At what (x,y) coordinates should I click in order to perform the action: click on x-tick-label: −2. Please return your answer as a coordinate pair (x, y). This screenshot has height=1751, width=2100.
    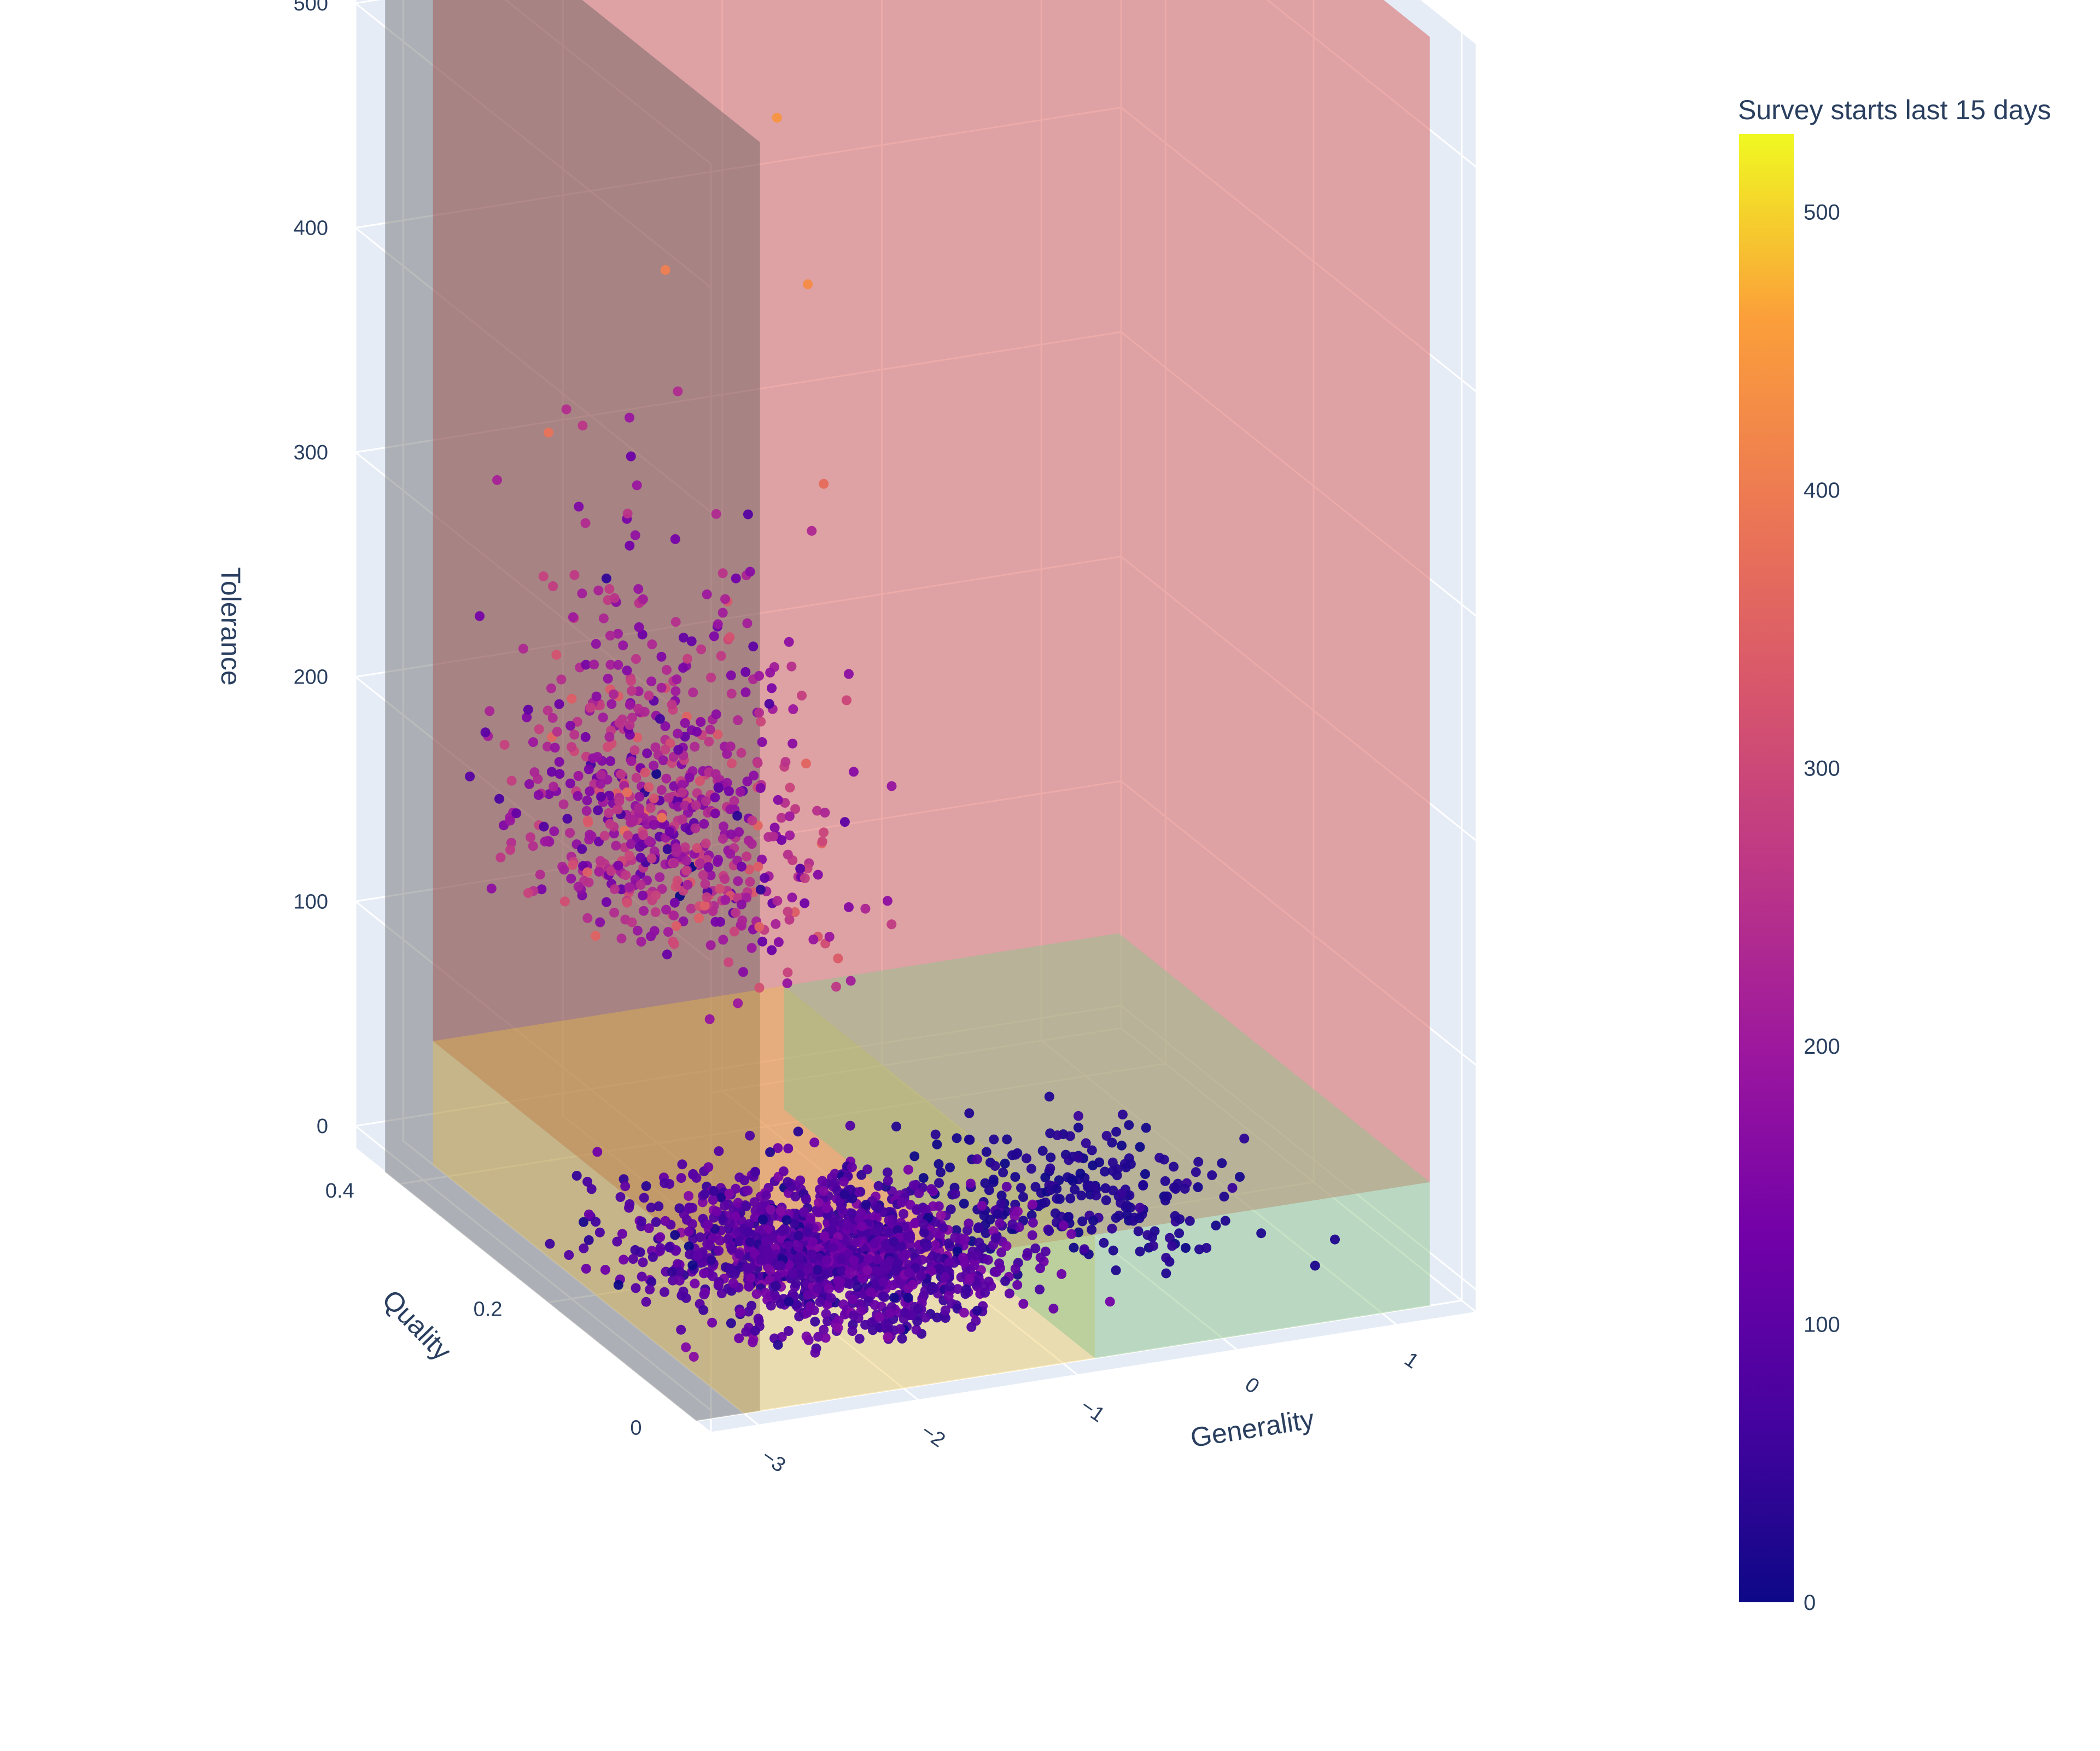
    Looking at the image, I should click on (933, 1436).